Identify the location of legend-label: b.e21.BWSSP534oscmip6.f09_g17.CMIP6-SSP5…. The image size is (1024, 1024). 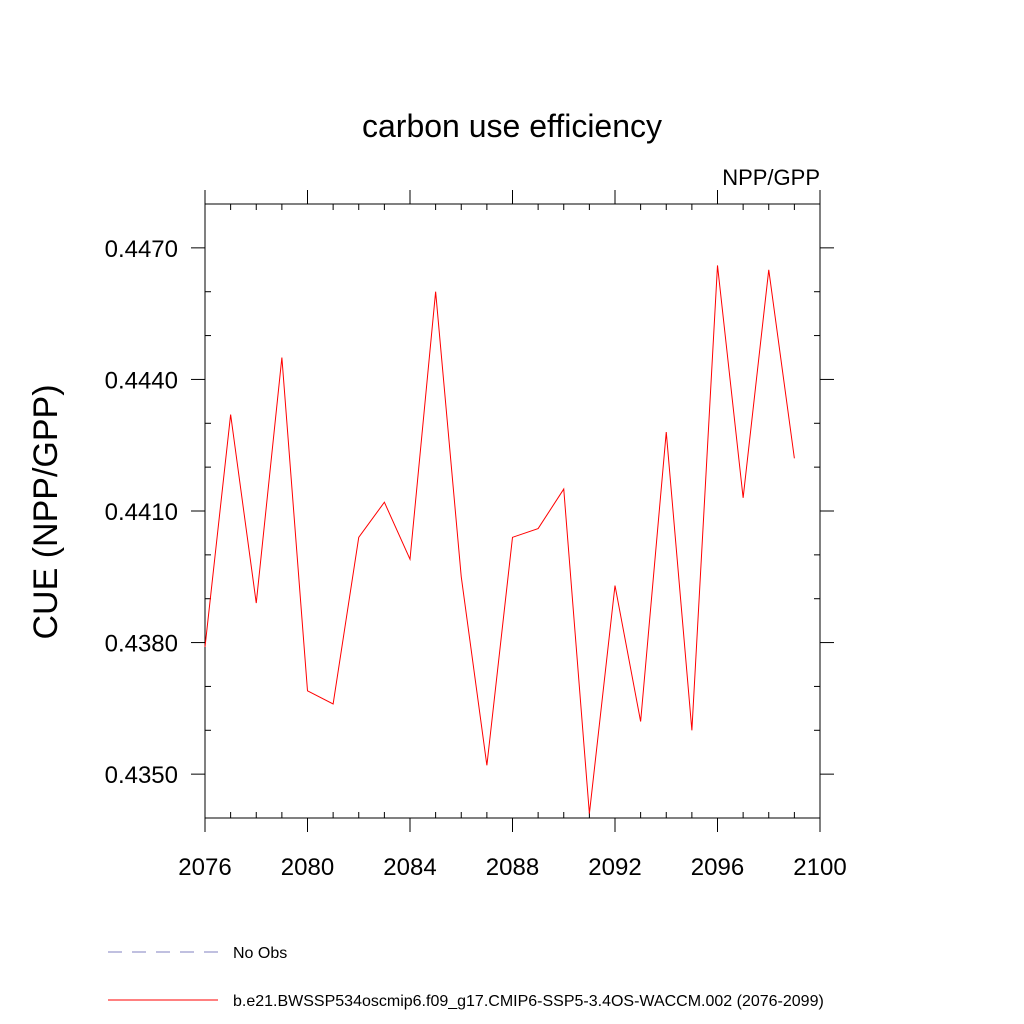
(528, 1001).